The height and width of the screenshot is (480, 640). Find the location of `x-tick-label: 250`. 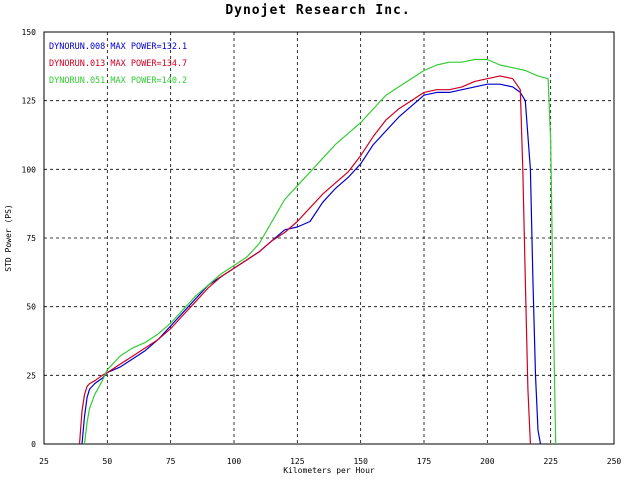

x-tick-label: 250 is located at coordinates (614, 461).